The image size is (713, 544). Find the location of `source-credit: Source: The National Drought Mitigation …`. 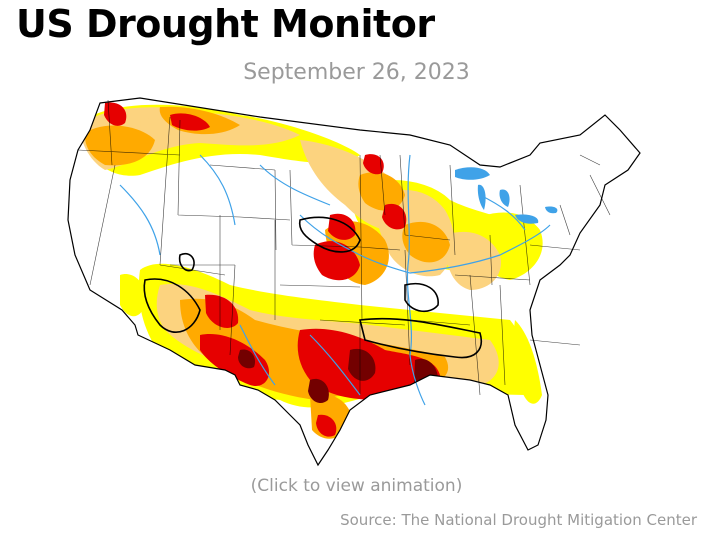

source-credit: Source: The National Drought Mitigation … is located at coordinates (518, 520).